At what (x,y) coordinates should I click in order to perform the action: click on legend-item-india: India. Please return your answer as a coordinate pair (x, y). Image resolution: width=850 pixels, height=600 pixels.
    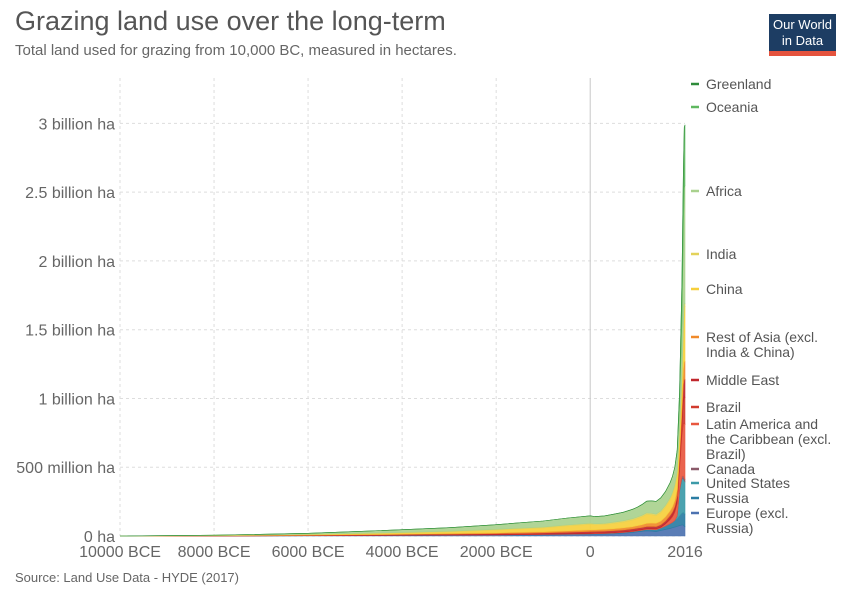
    Looking at the image, I should click on (714, 254).